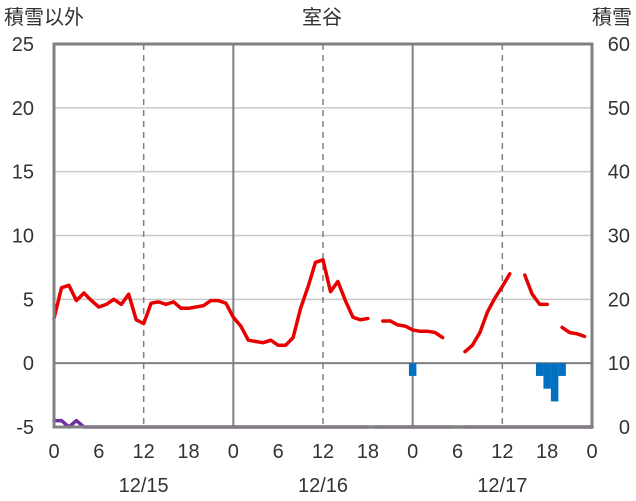 The image size is (636, 501). Describe the element at coordinates (624, 428) in the screenshot. I see `y-right-tick-label: 0` at that location.